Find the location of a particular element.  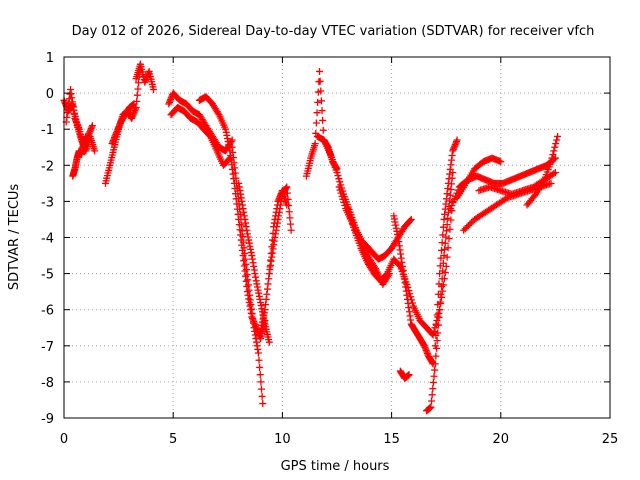

y-tick-label: -1 is located at coordinates (47, 130).